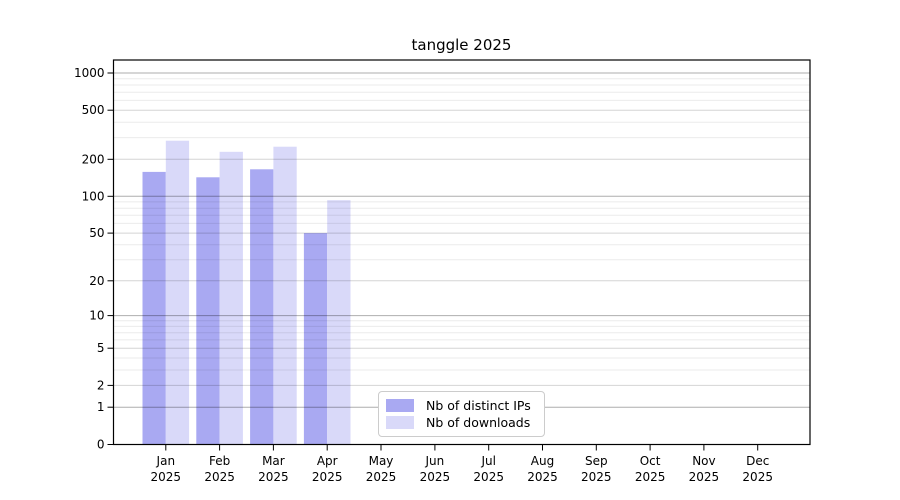 The image size is (900, 500). I want to click on x-tick-label-month: Oct, so click(650, 461).